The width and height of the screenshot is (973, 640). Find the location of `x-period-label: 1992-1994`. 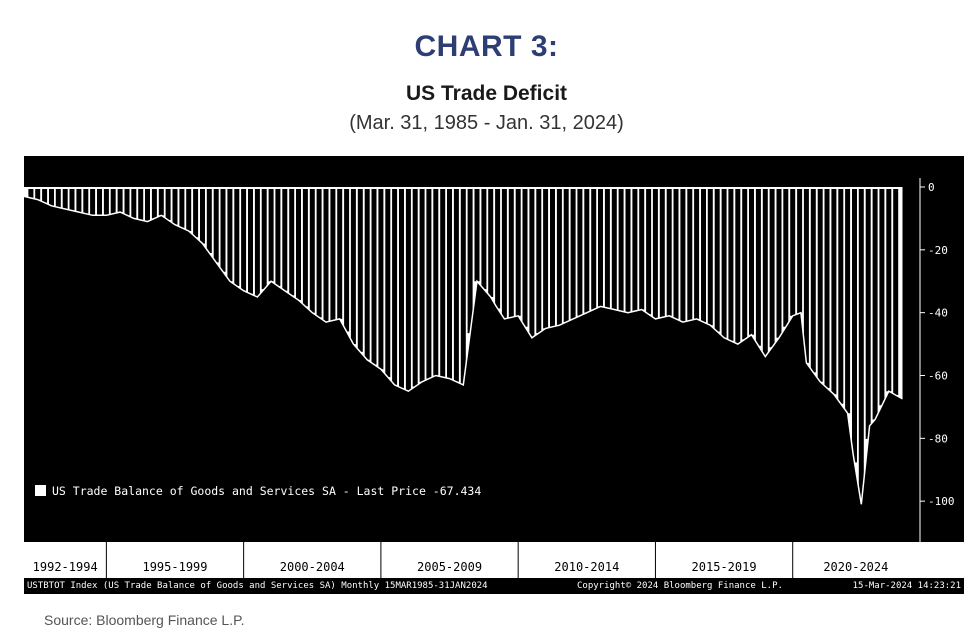

x-period-label: 1992-1994 is located at coordinates (65, 567).